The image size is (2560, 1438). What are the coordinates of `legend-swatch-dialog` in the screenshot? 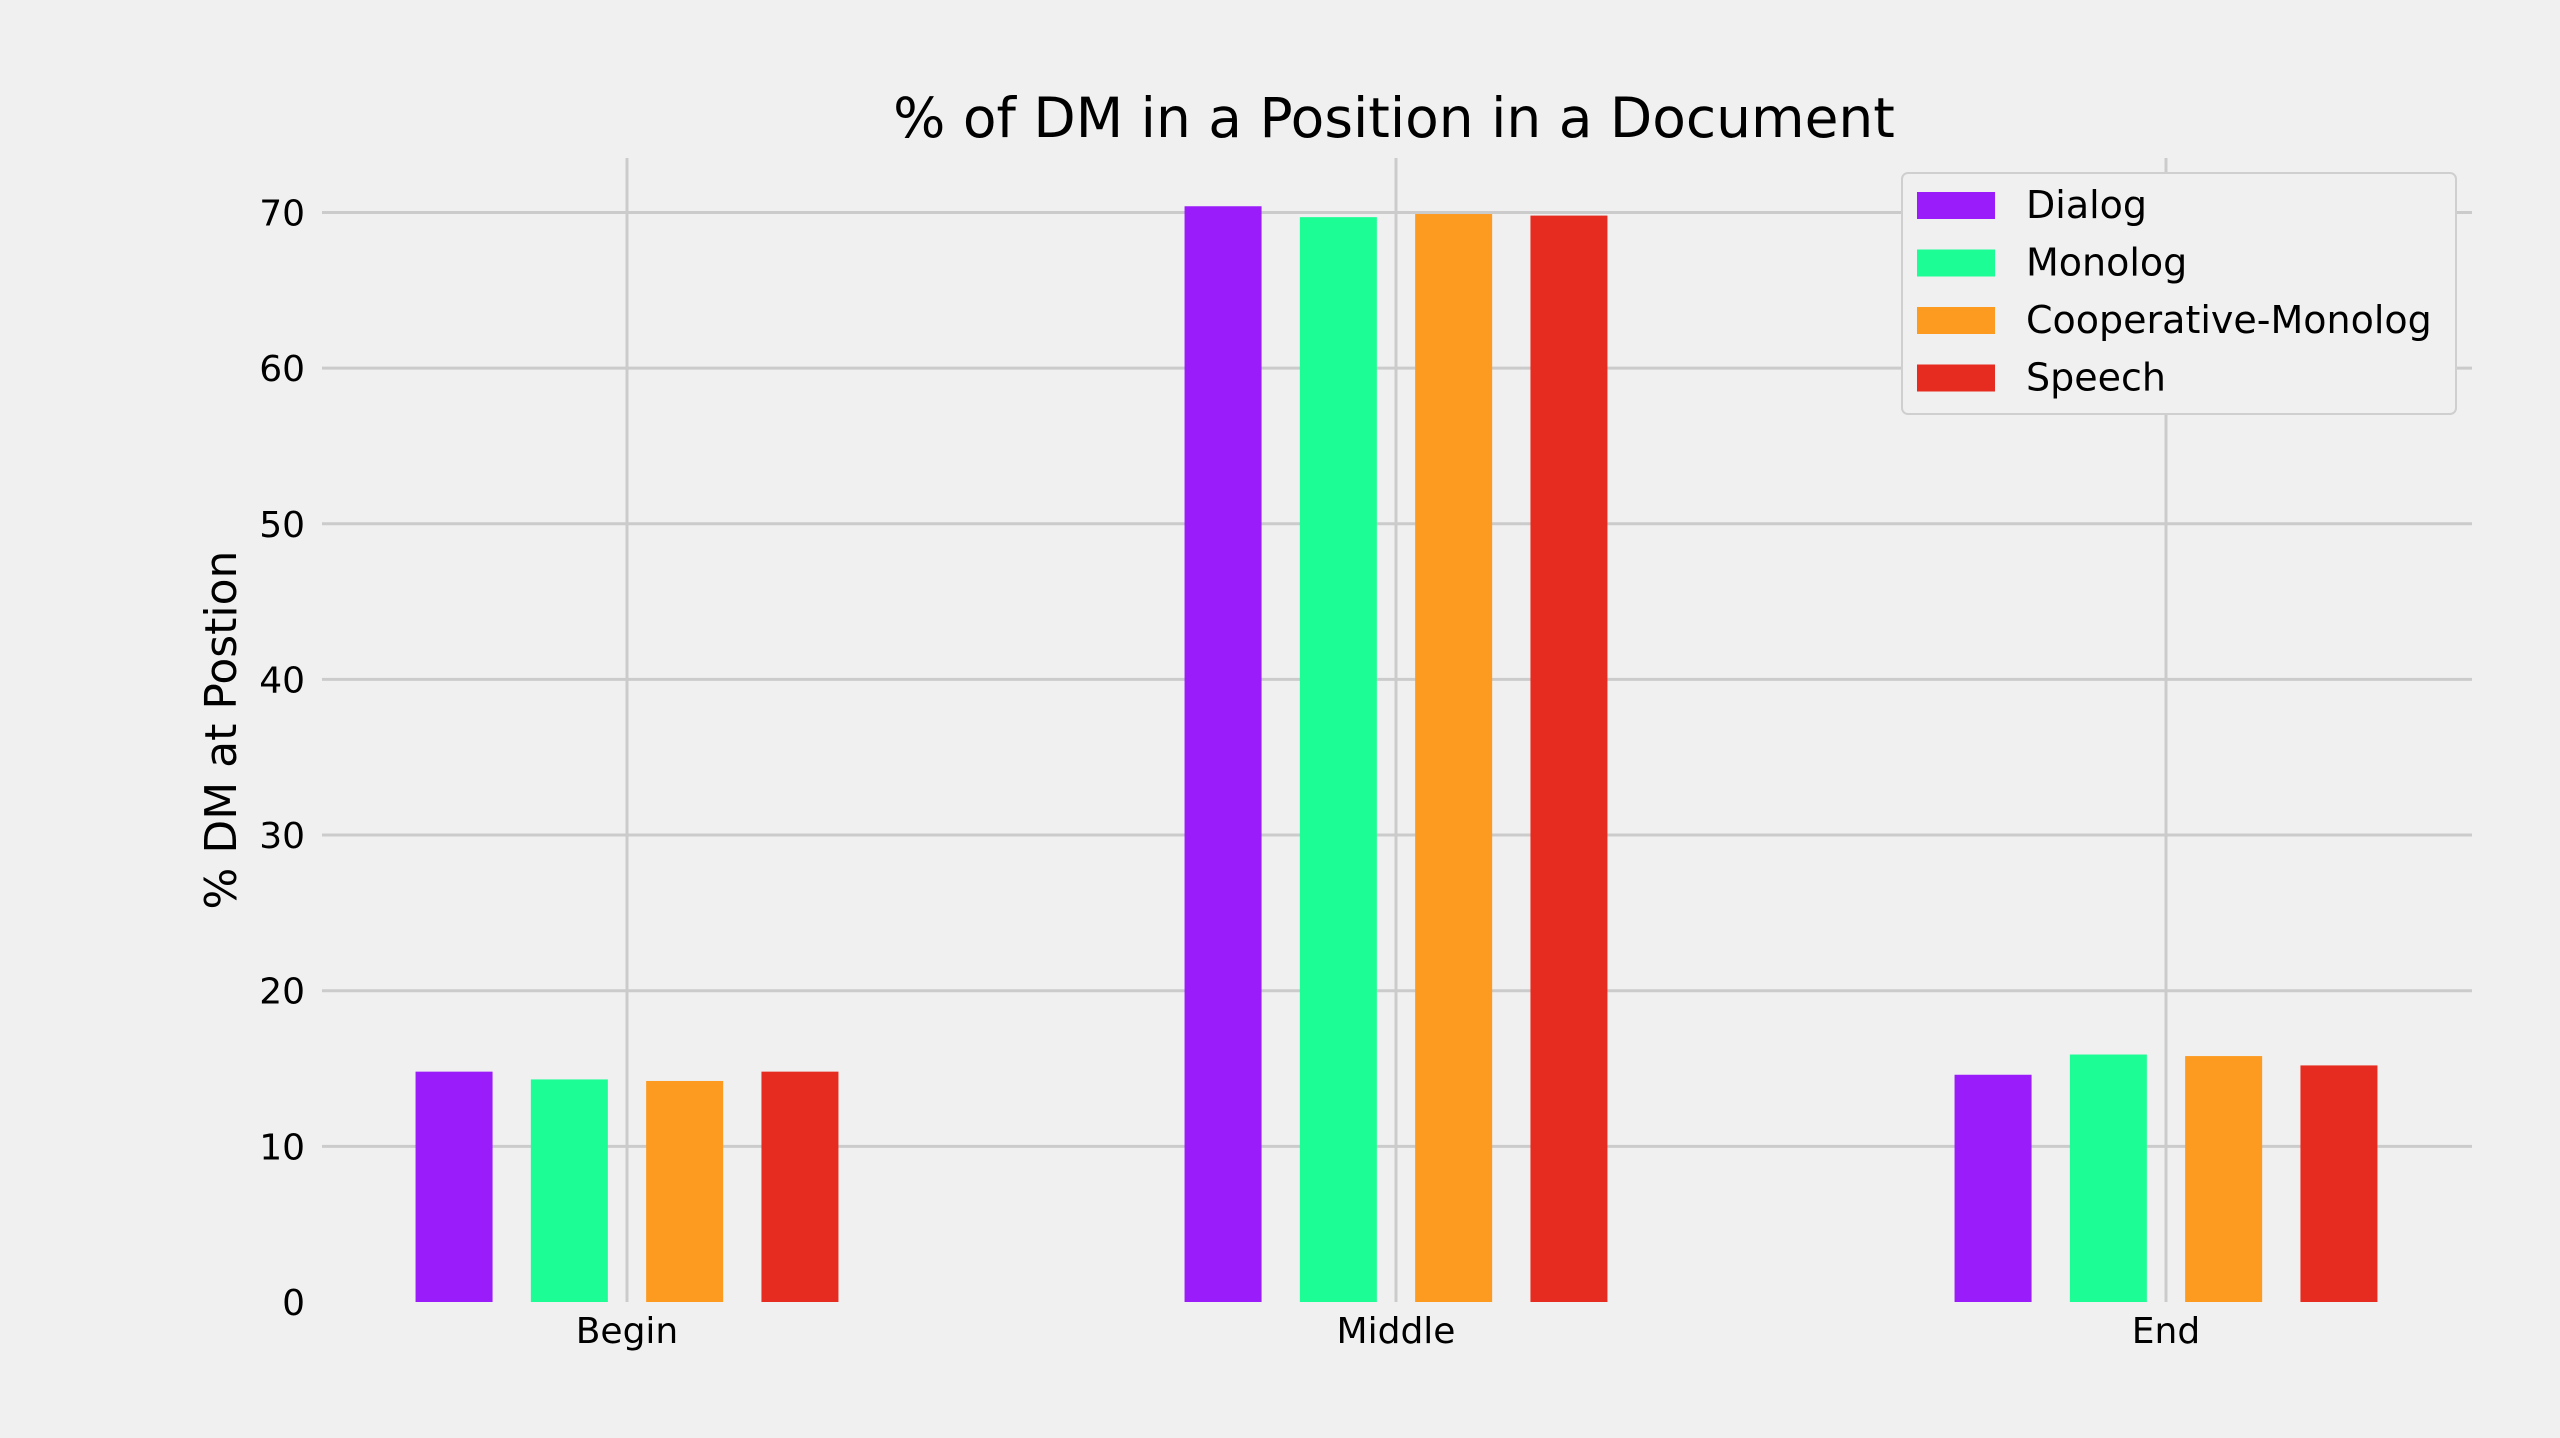 It's located at (1956, 205).